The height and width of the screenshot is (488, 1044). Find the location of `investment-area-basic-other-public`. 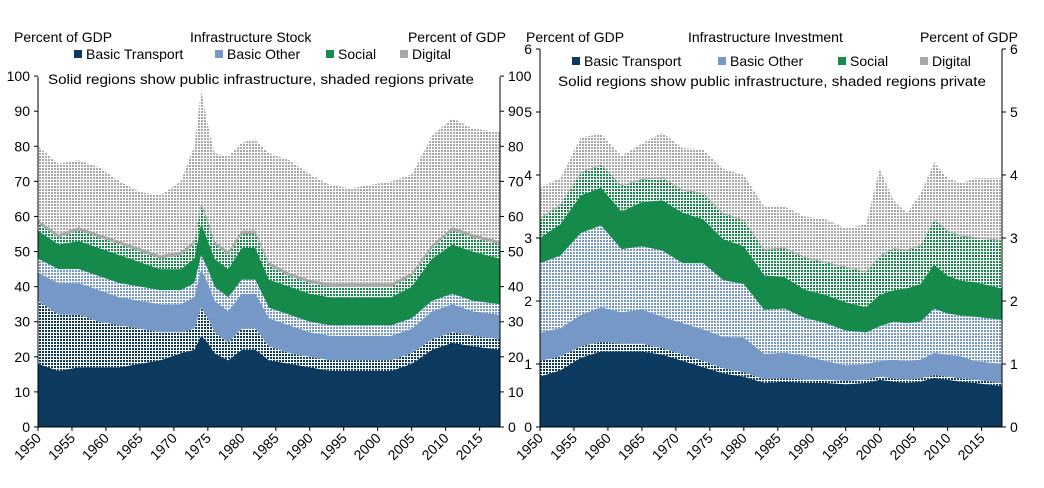

investment-area-basic-other-public is located at coordinates (771, 345).